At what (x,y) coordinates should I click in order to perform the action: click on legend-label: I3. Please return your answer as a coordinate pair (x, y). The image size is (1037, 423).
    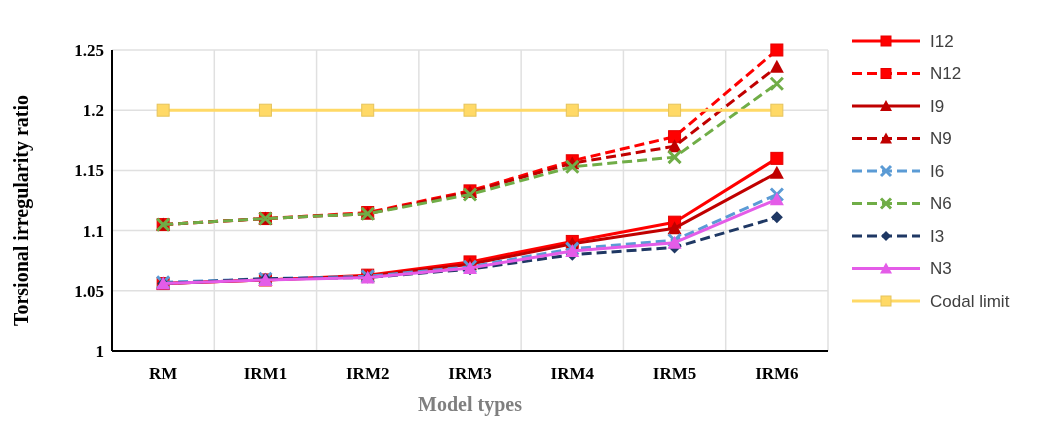
    Looking at the image, I should click on (937, 236).